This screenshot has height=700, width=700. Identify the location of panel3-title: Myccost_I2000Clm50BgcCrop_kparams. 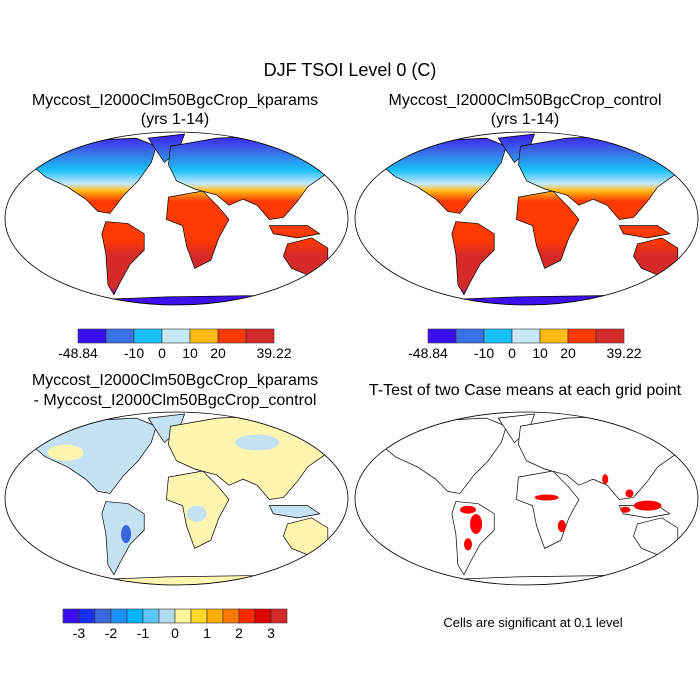
(175, 380).